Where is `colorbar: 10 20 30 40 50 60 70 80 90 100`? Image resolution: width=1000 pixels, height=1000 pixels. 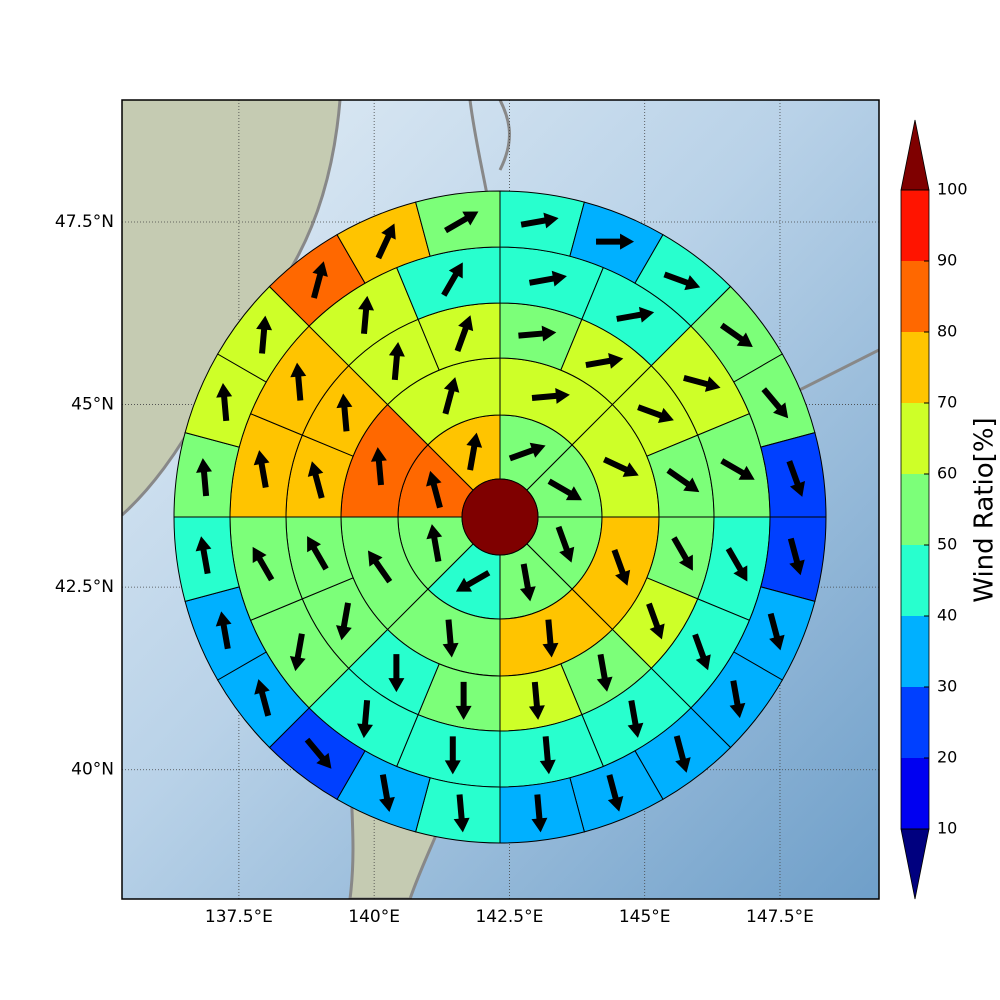
colorbar: 10 20 30 40 50 60 70 80 90 100 is located at coordinates (934, 509).